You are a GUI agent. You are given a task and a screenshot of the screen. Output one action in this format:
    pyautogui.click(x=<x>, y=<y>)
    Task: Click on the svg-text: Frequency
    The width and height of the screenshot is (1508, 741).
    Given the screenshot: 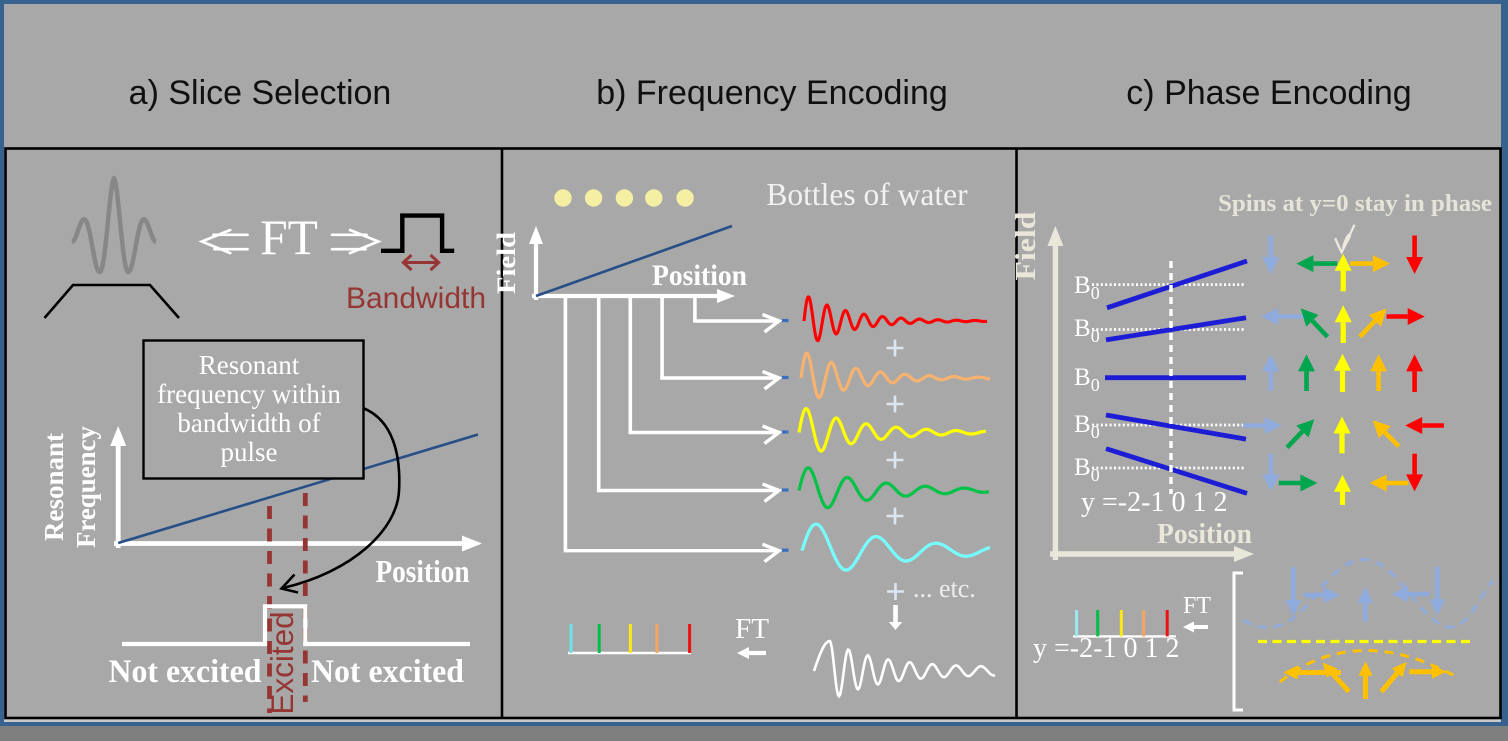 What is the action you would take?
    pyautogui.click(x=86, y=487)
    